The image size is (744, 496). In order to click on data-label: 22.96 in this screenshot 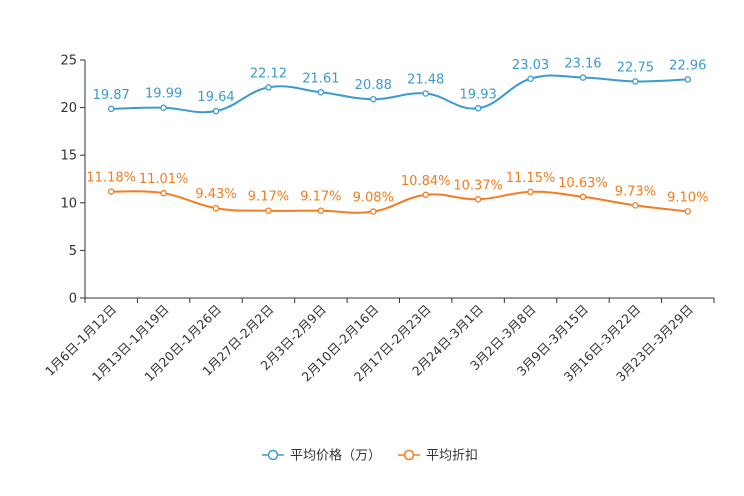, I will do `click(687, 65)`.